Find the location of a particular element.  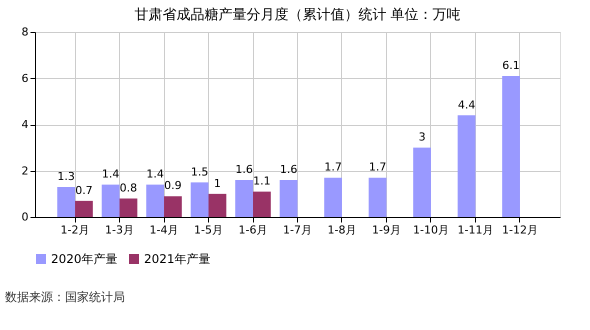

x-tick-label: 1-5月 is located at coordinates (208, 230).